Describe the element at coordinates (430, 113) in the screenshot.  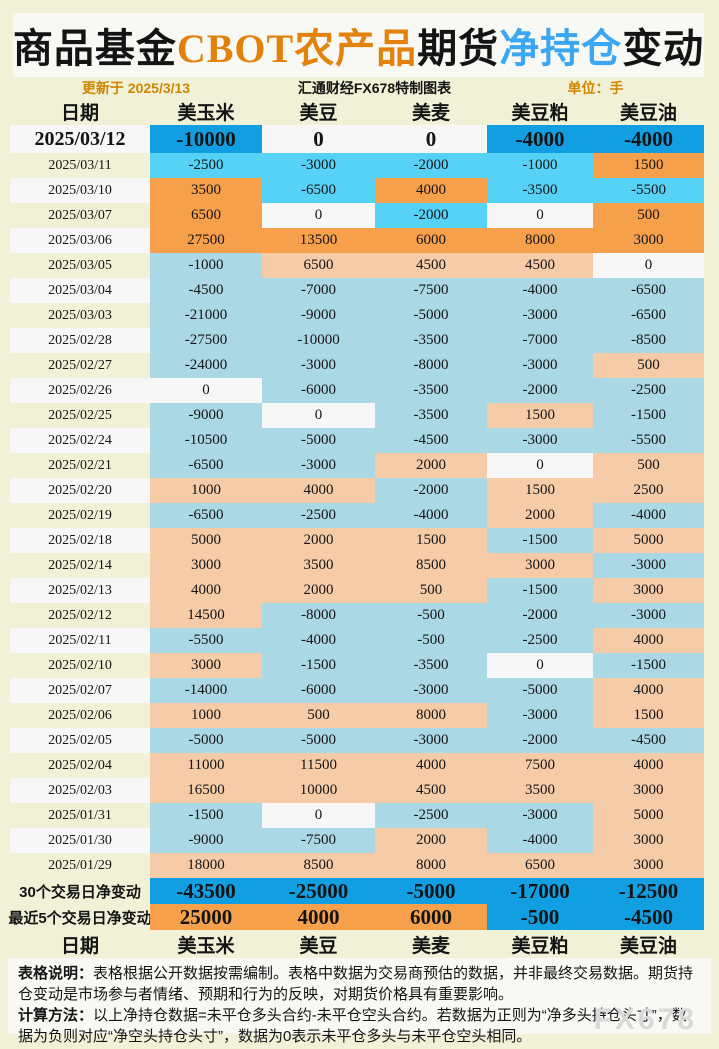
I see `column-header-3: 美麦` at that location.